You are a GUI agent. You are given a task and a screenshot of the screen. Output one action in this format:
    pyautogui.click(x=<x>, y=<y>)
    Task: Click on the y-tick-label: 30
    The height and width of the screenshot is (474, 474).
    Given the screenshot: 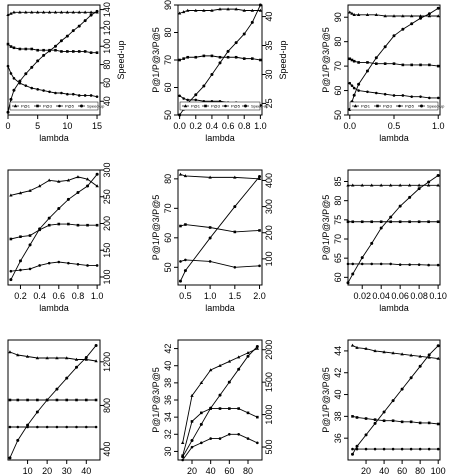 What is the action you would take?
    pyautogui.click(x=168, y=451)
    